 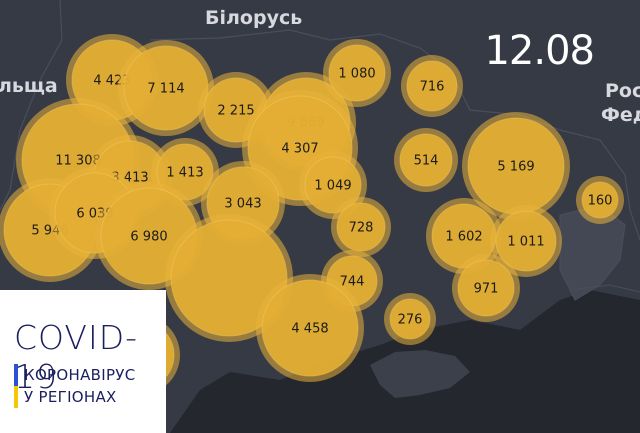 I want to click on panel-subtitle-line1: КОРОНАВІРУС, so click(x=80, y=375).